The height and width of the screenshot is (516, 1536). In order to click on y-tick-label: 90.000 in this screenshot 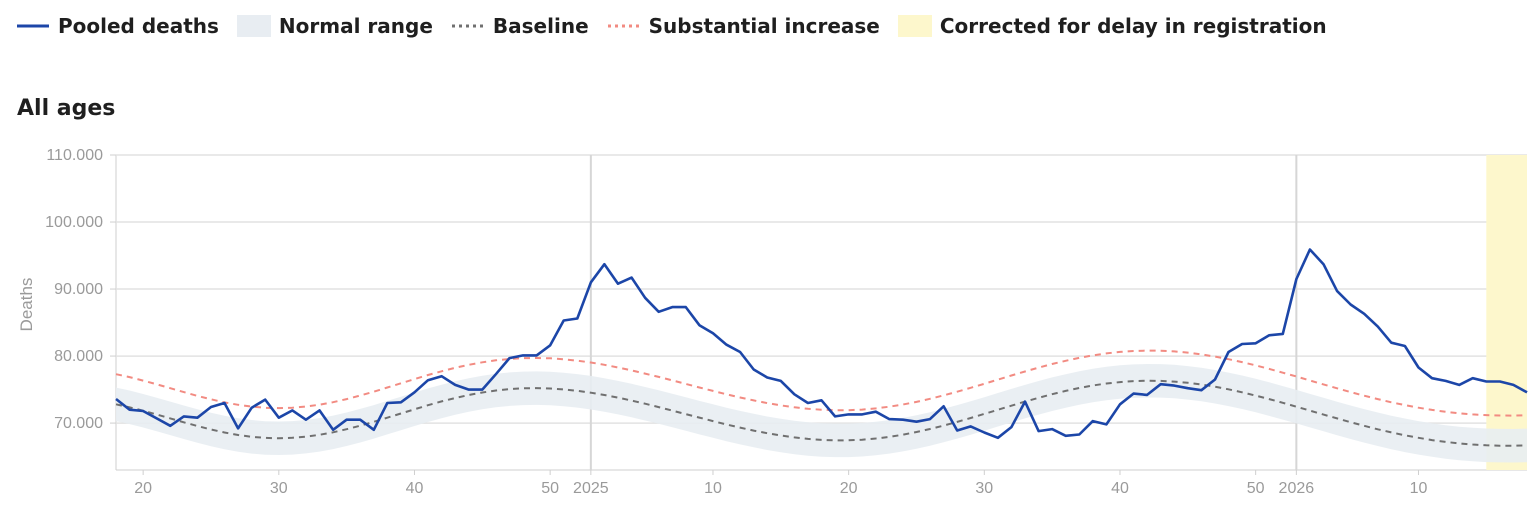, I will do `click(78, 289)`.